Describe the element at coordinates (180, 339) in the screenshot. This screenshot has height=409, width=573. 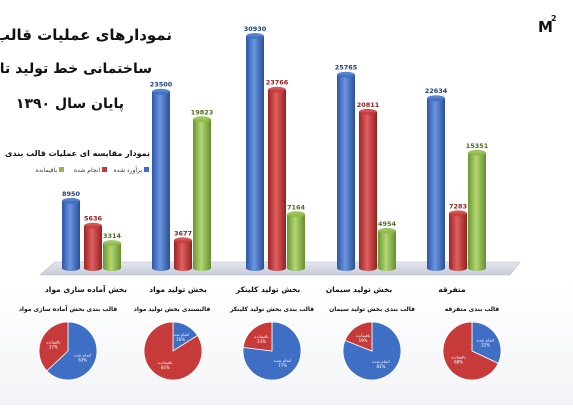
I see `pie-slice-value: 16%` at that location.